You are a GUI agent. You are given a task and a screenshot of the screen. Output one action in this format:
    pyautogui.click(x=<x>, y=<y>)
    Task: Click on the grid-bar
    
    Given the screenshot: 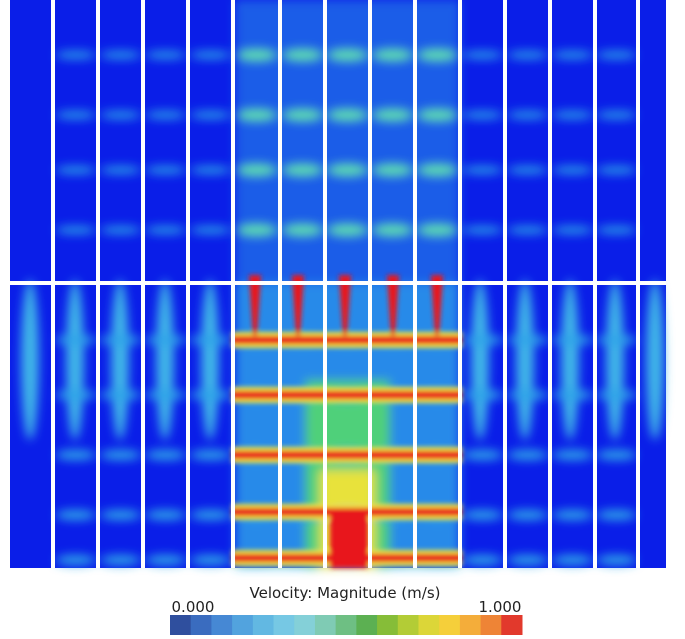 What is the action you would take?
    pyautogui.click(x=338, y=283)
    